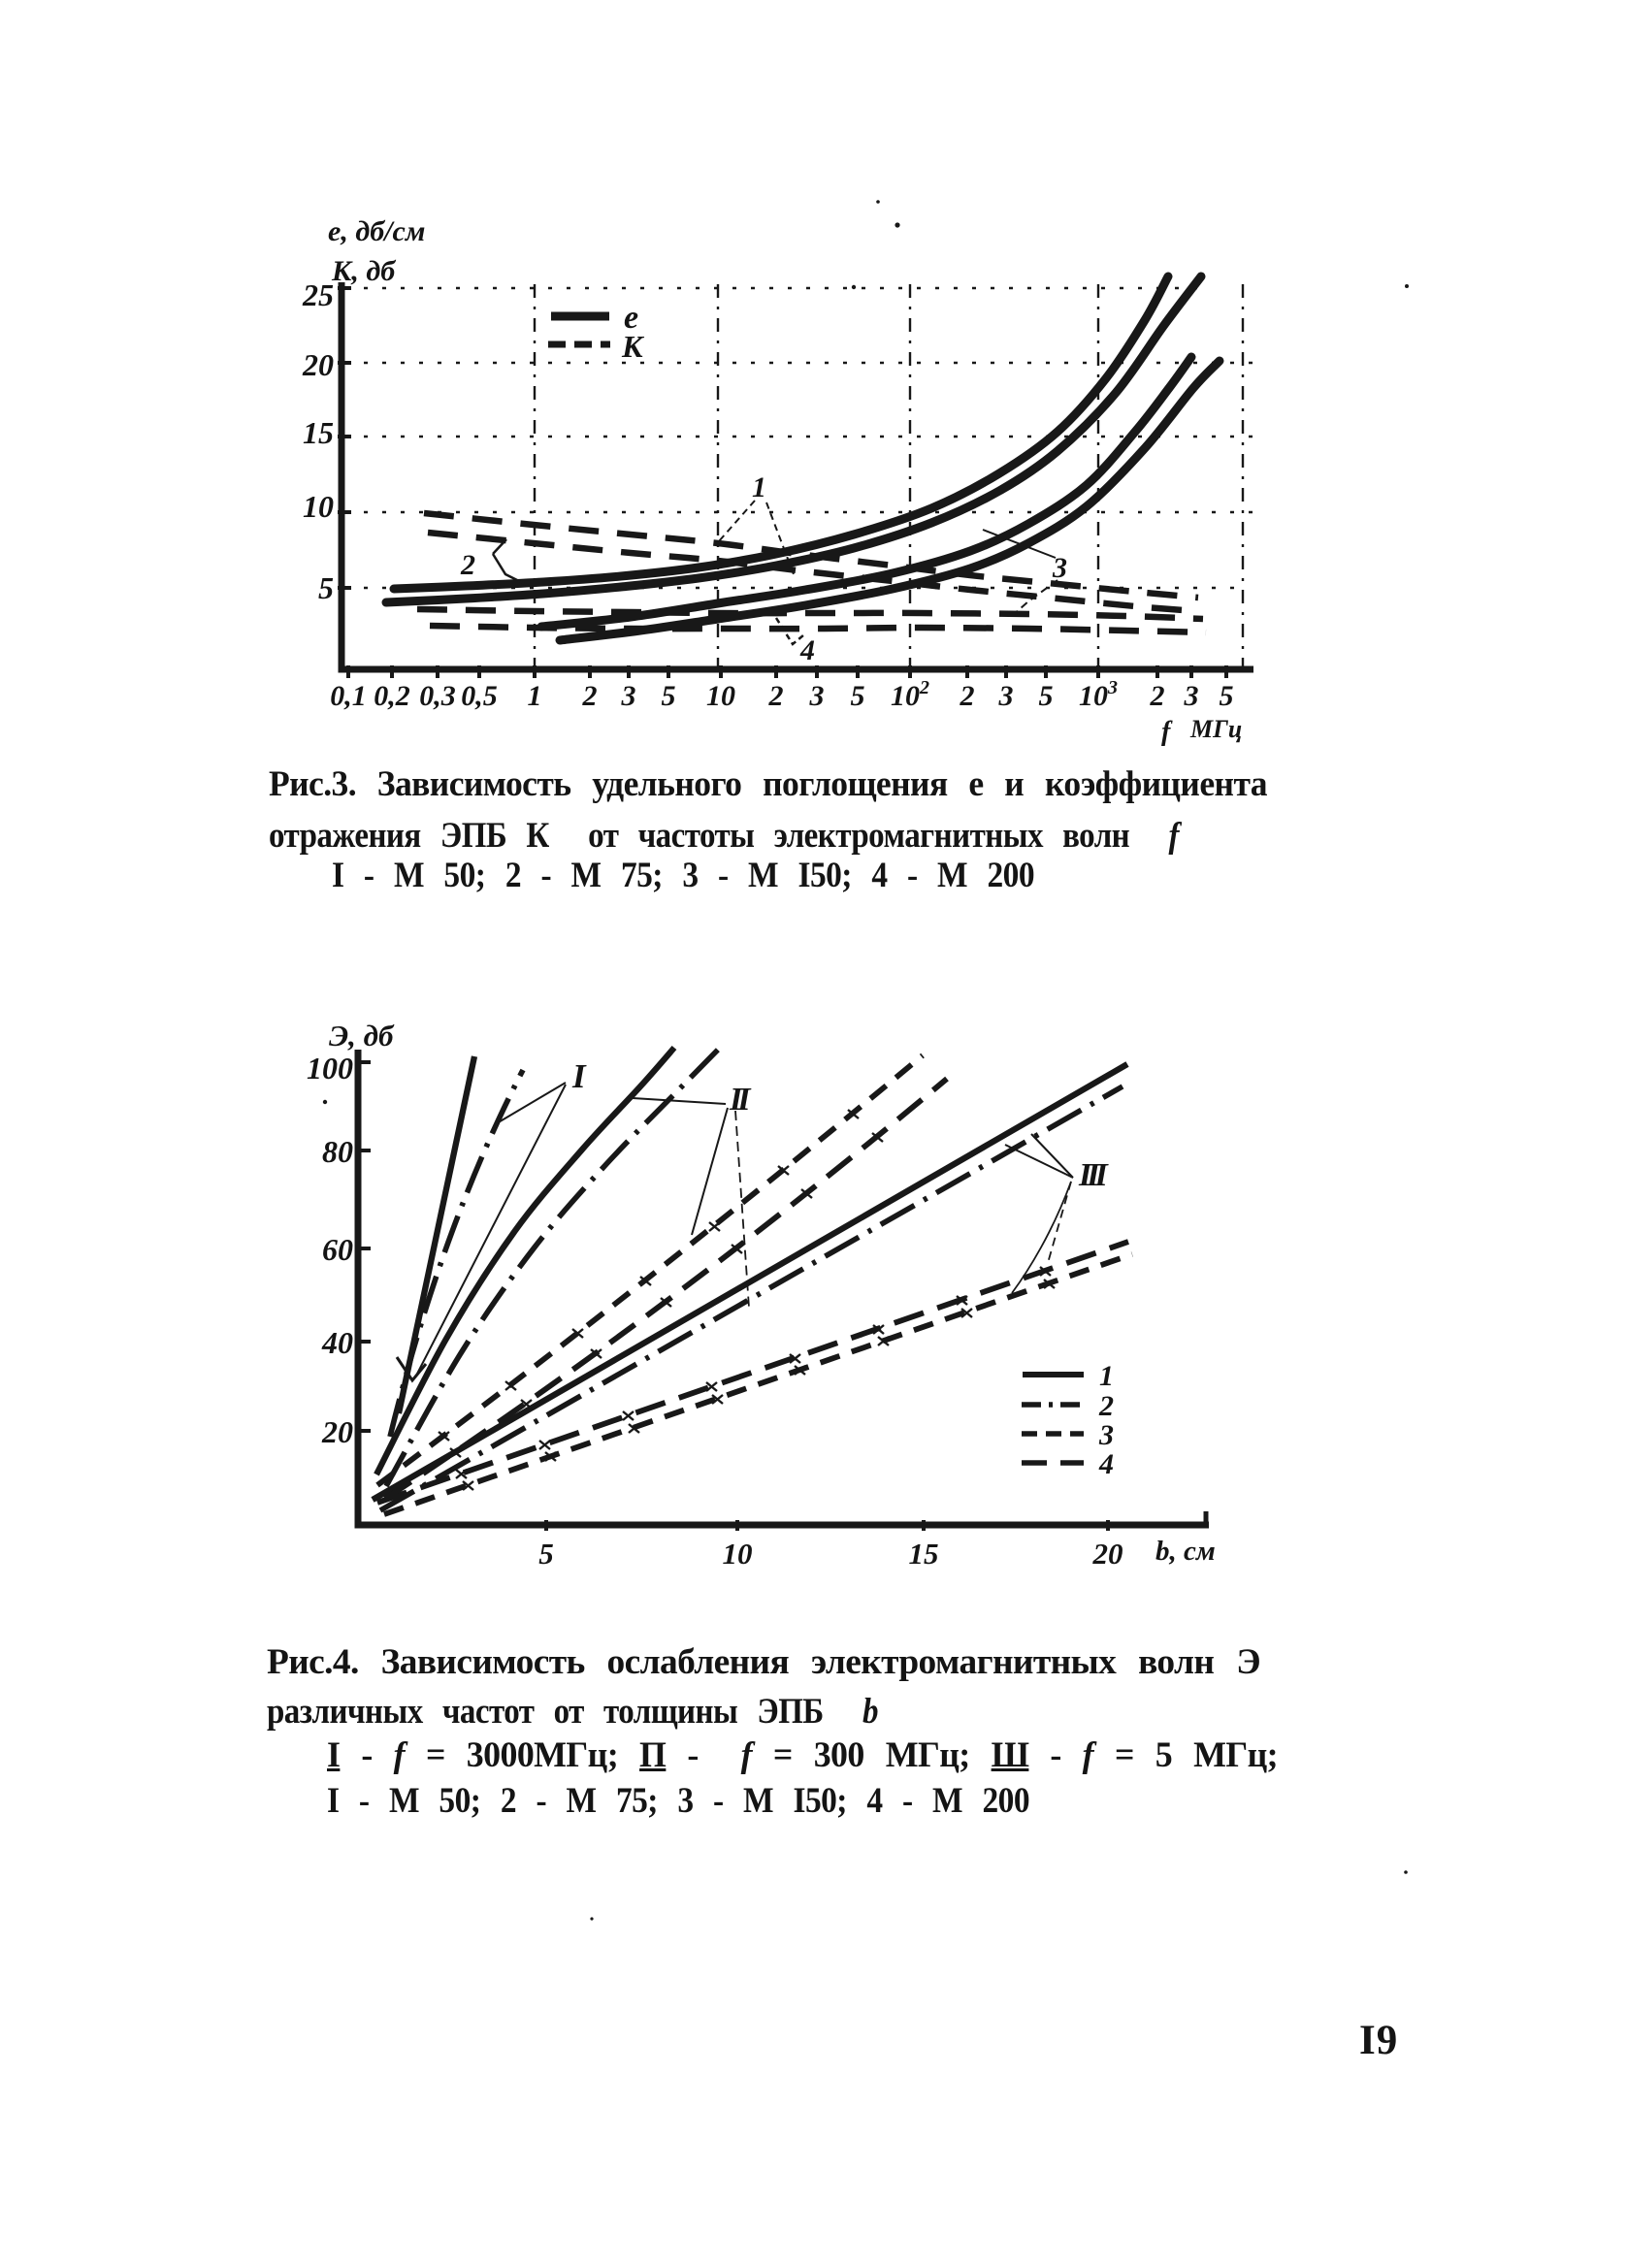 This screenshot has width=1627, height=2268. What do you see at coordinates (633, 346) in the screenshot?
I see `svg-text: К` at bounding box center [633, 346].